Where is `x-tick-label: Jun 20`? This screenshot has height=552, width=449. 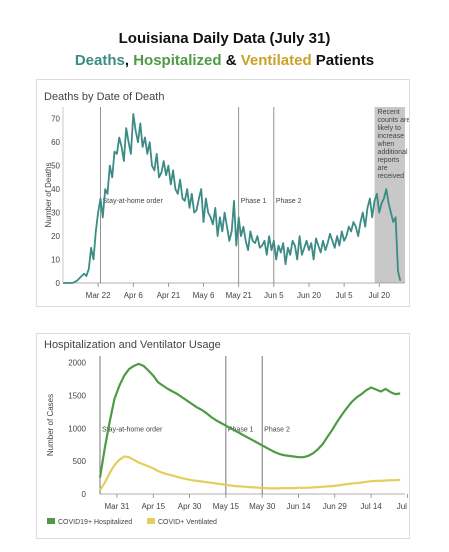
x-tick-label: Jun 20 is located at coordinates (309, 295).